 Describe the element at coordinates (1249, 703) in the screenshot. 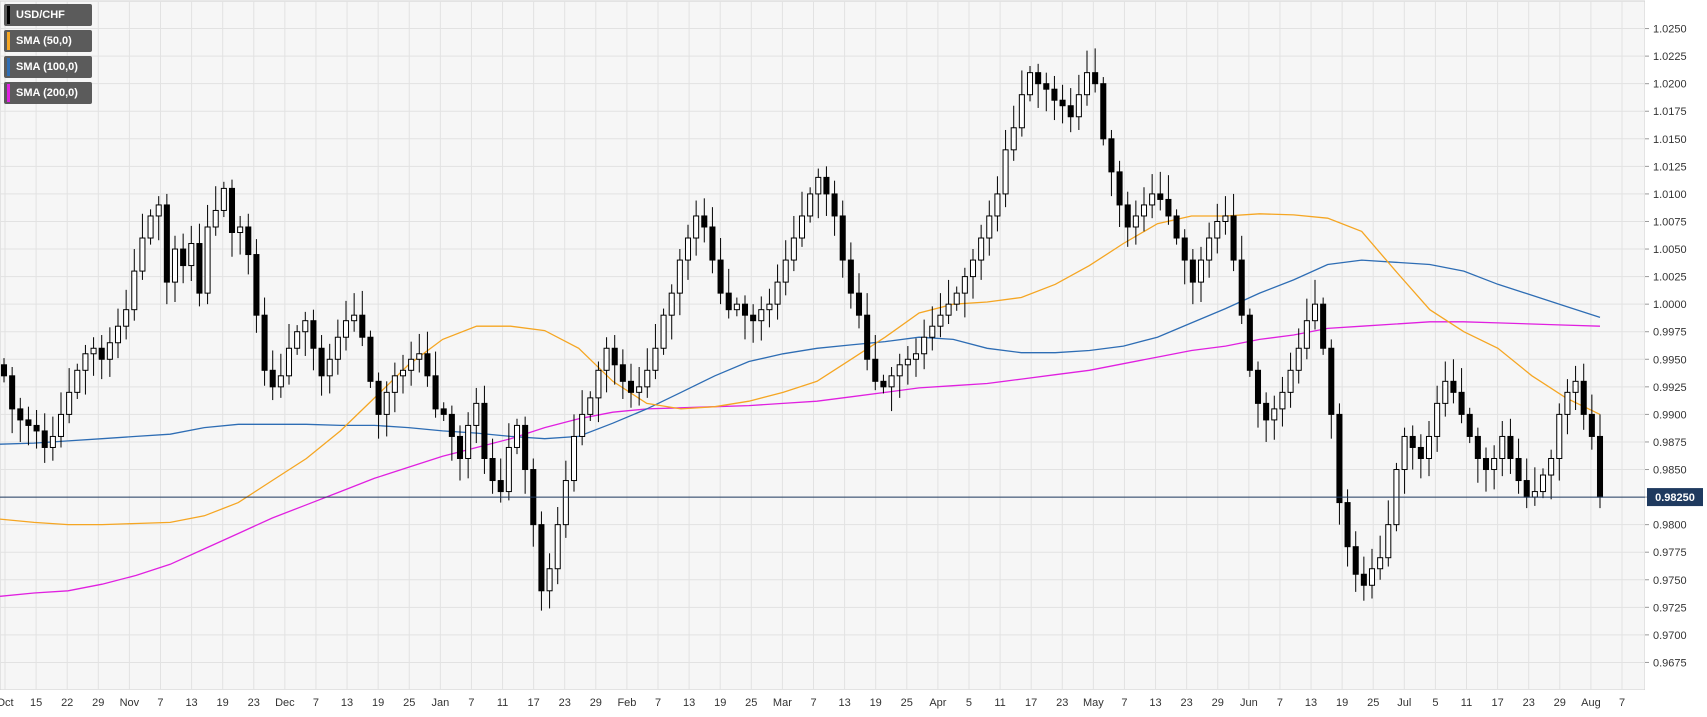

I see `x-tick-label: Jun` at that location.